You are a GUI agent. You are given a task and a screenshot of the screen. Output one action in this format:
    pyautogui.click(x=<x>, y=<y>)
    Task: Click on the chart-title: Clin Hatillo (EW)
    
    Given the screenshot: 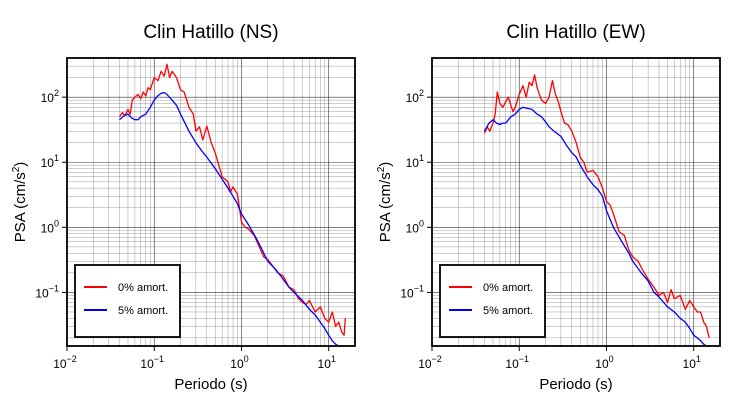 What is the action you would take?
    pyautogui.click(x=575, y=32)
    